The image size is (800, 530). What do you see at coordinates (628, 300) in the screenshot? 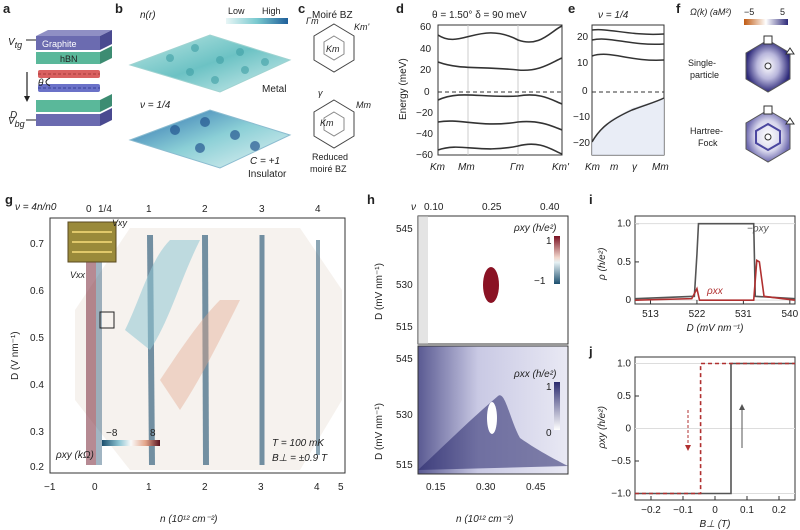
I see `y-tick-label: 0` at bounding box center [628, 300].